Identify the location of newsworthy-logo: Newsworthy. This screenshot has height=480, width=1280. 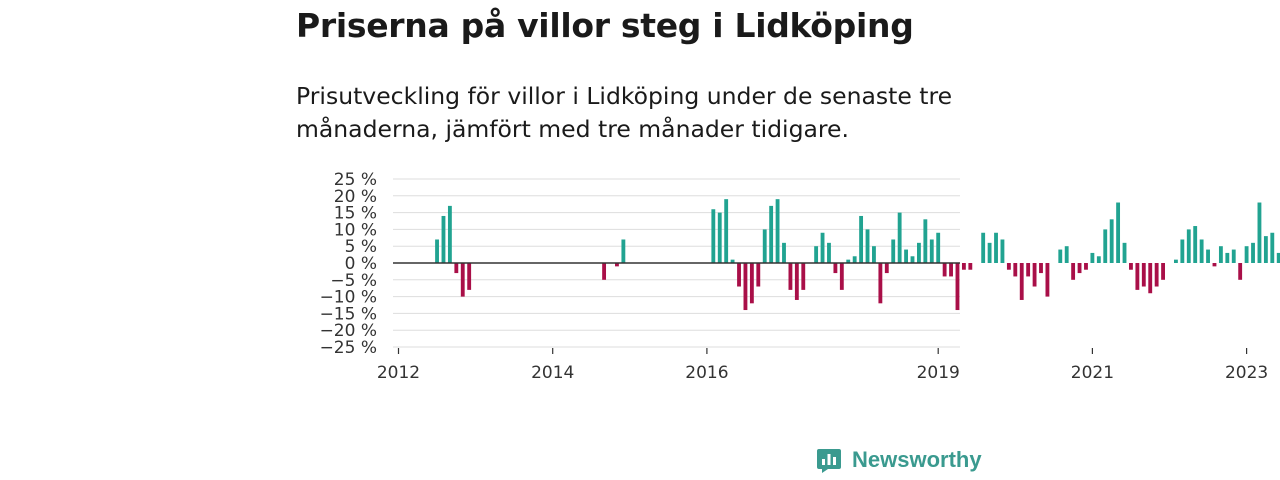
(899, 460).